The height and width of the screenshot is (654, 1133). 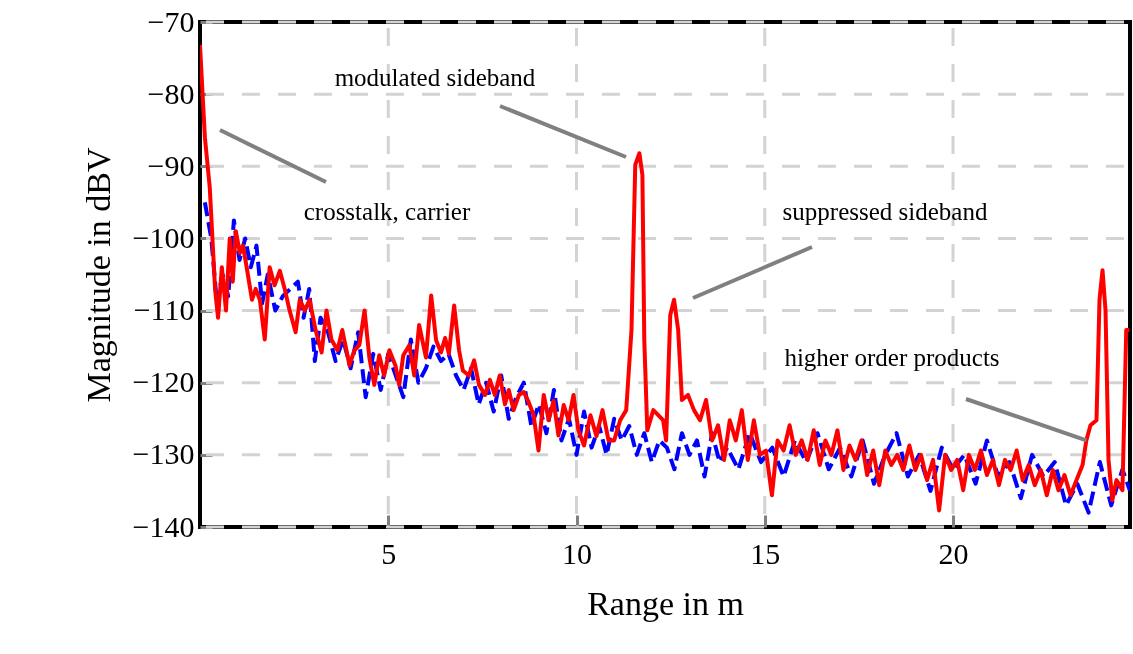 What do you see at coordinates (171, 21) in the screenshot?
I see `y-tick-label: −70` at bounding box center [171, 21].